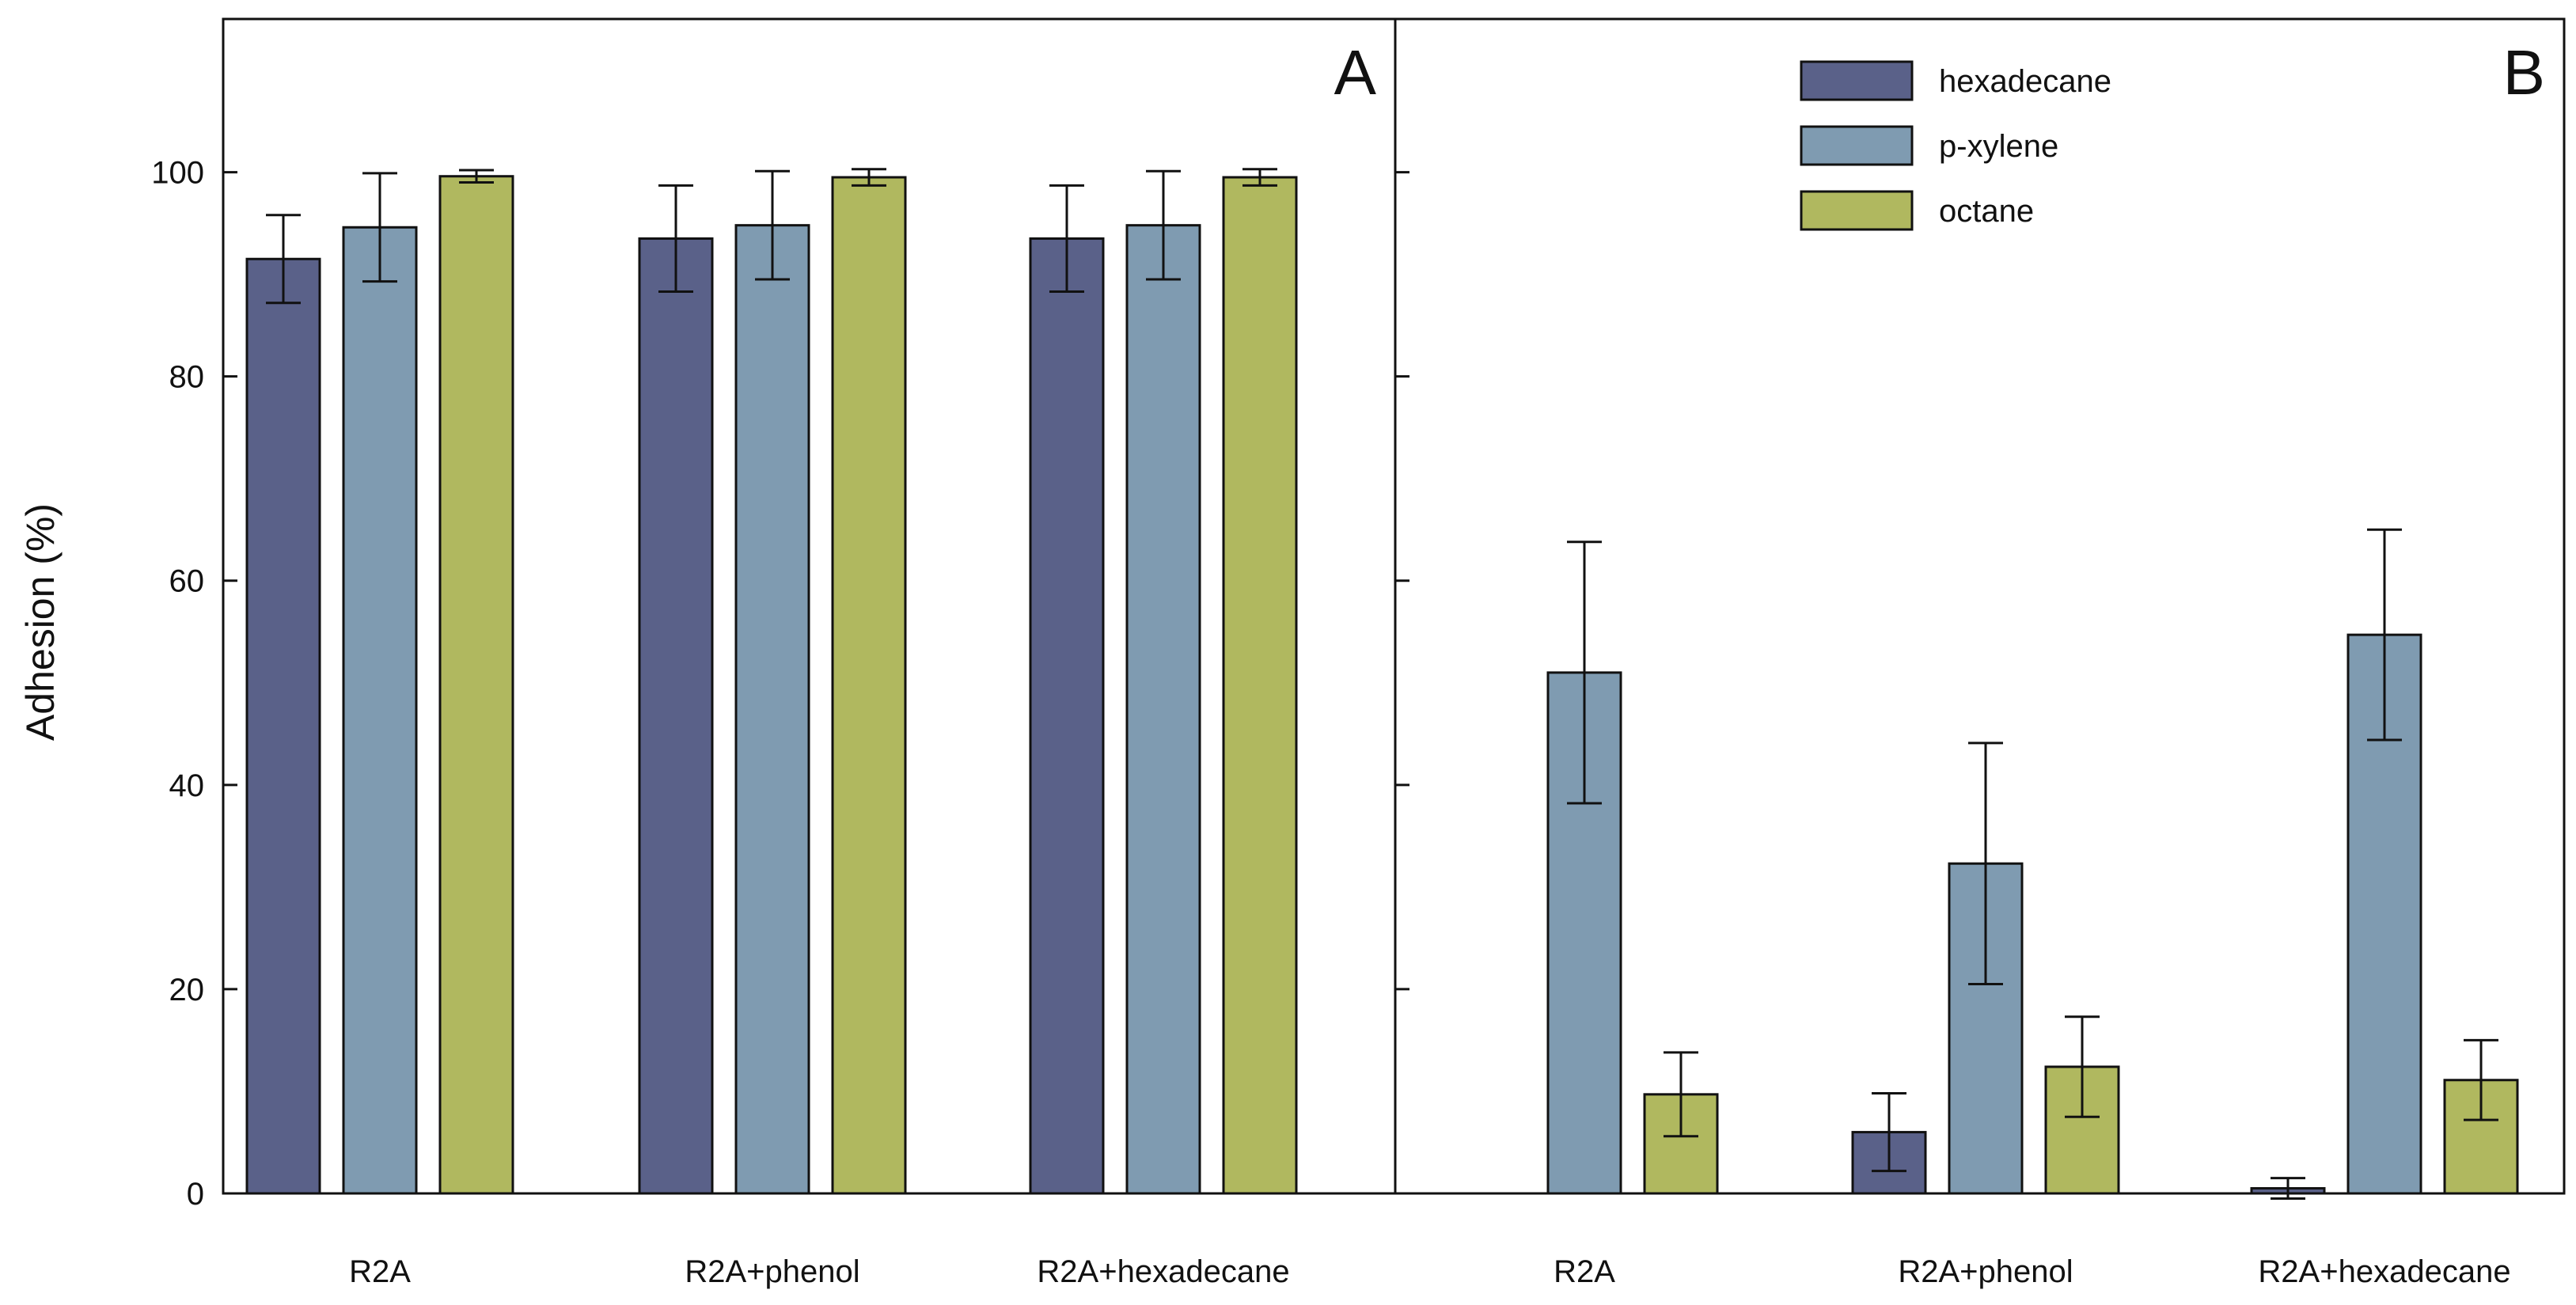 Image resolution: width=2576 pixels, height=1305 pixels. I want to click on y-tick-label: 40, so click(187, 785).